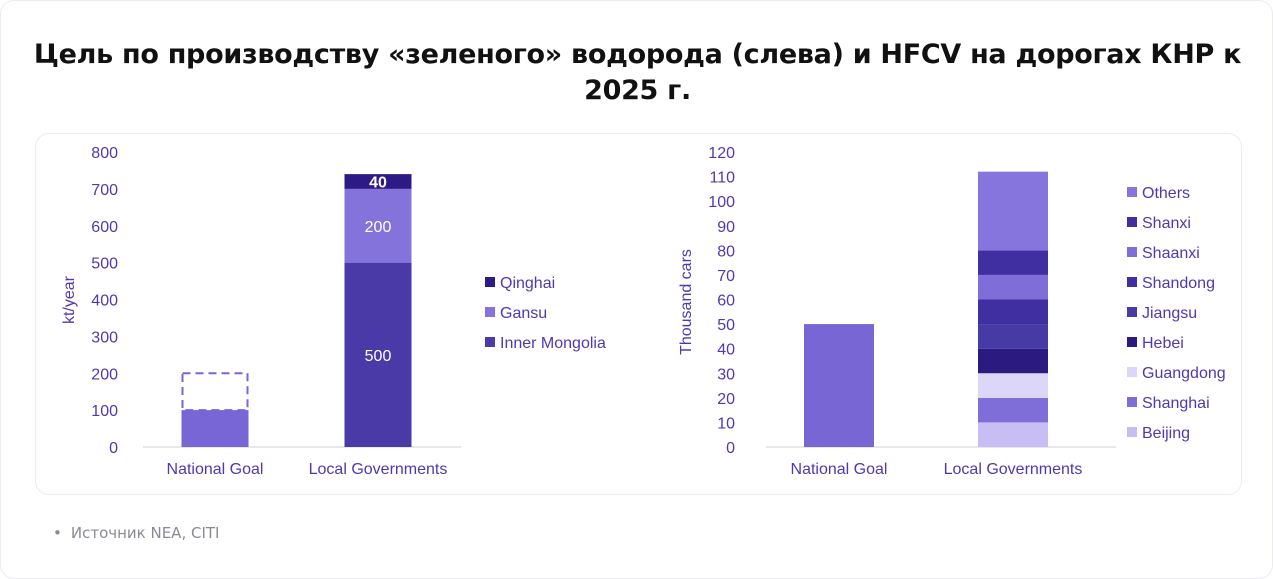  I want to click on left-xtick-label: Local Governments, so click(378, 469).